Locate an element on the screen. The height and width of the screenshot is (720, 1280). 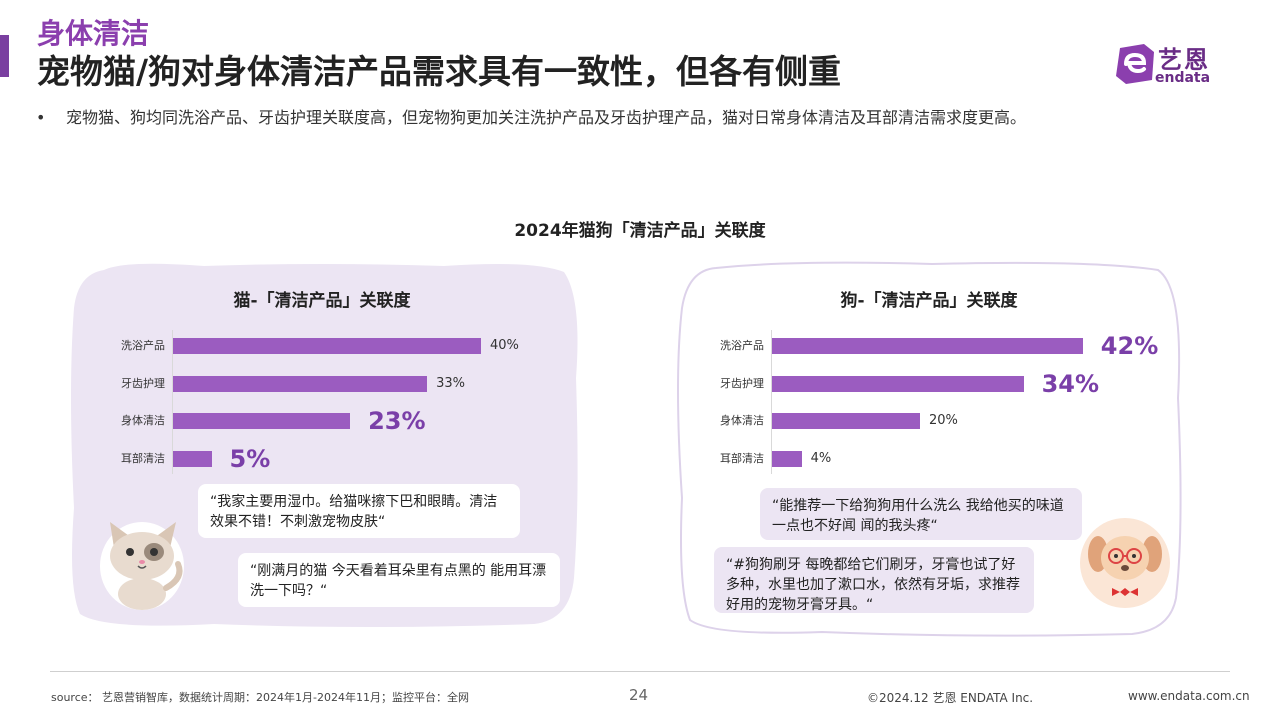
cat-category-label: 牙齿护理 is located at coordinates (143, 383).